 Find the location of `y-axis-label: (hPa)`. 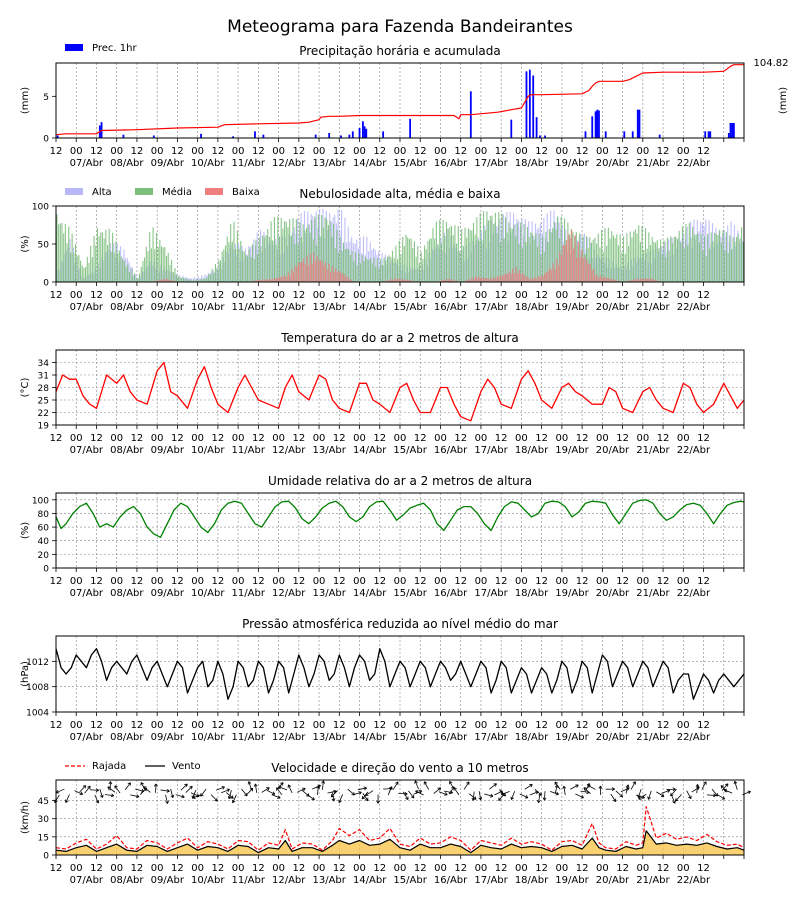

y-axis-label: (hPa) is located at coordinates (25, 674).